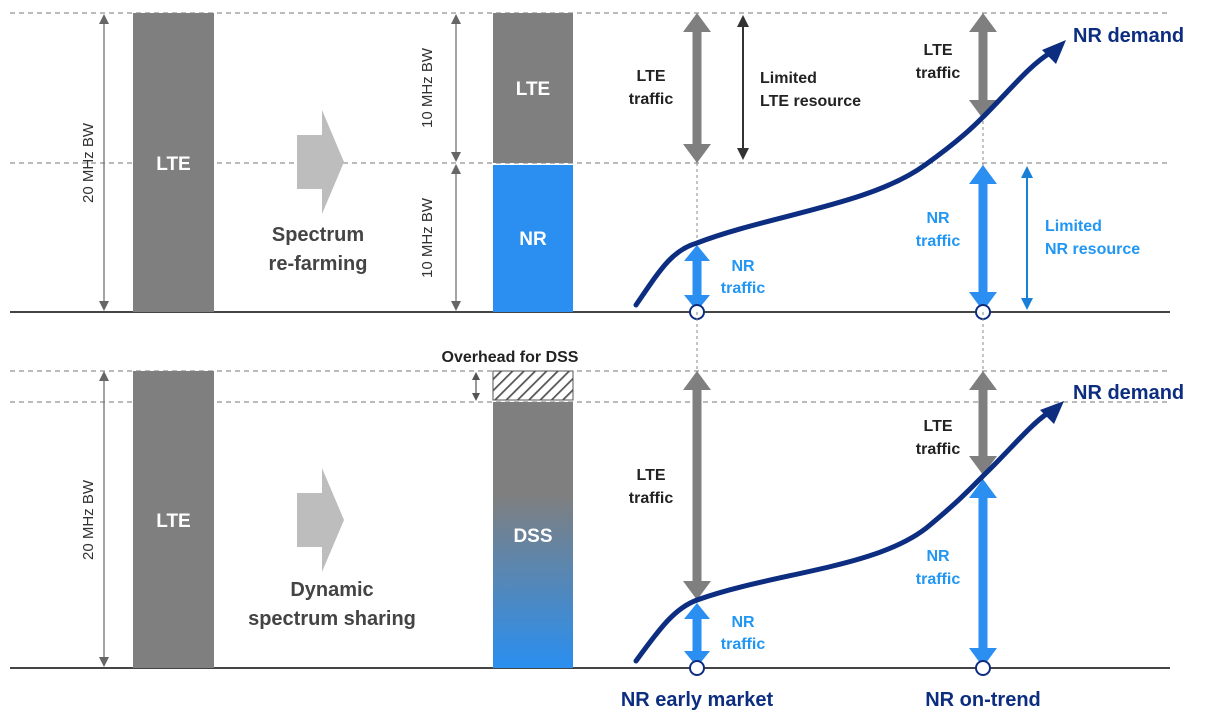 The width and height of the screenshot is (1211, 716). I want to click on bottom-early-lte-arrow, so click(697, 485).